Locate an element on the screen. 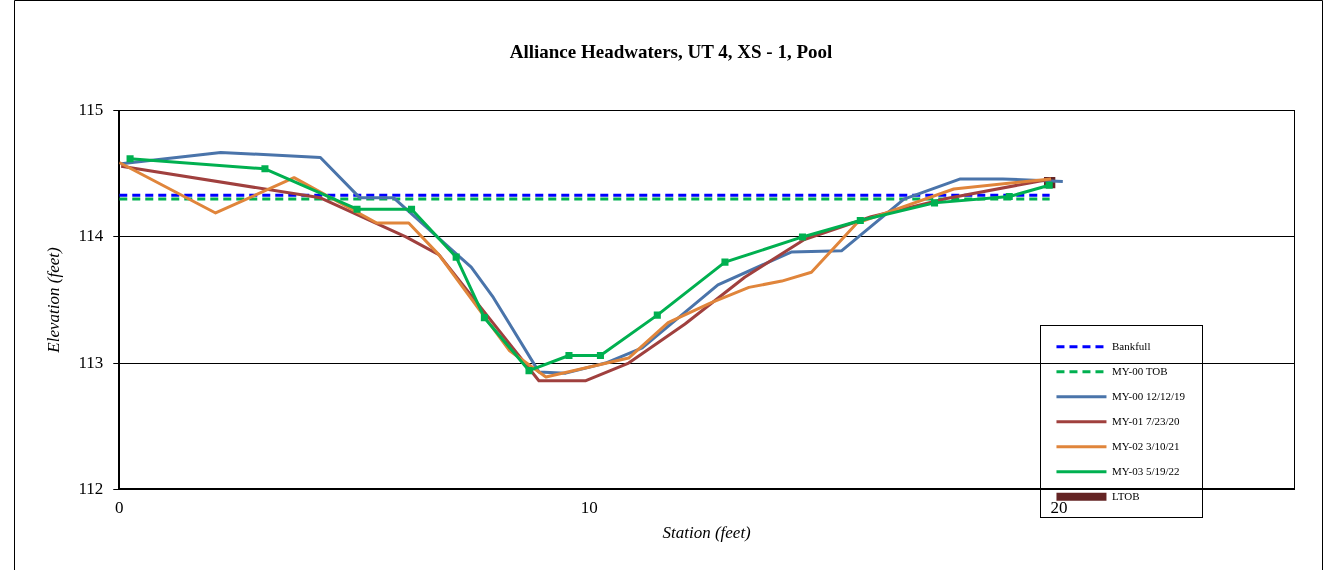  x-tick-label: 10 is located at coordinates (589, 507).